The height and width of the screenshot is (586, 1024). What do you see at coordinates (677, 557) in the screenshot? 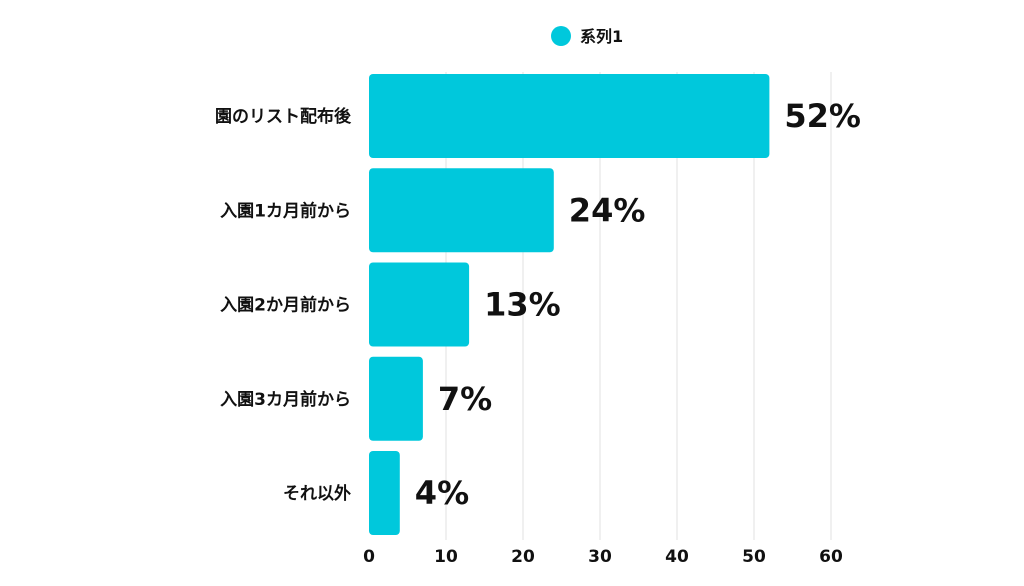
I see `x-tick-label: 40` at bounding box center [677, 557].